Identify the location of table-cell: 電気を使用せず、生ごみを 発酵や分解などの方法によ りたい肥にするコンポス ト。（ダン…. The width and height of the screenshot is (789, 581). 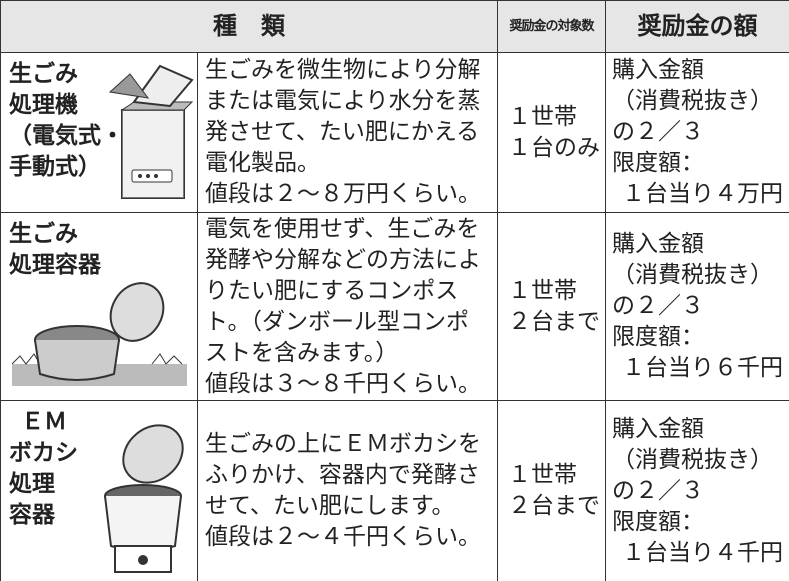
(347, 306).